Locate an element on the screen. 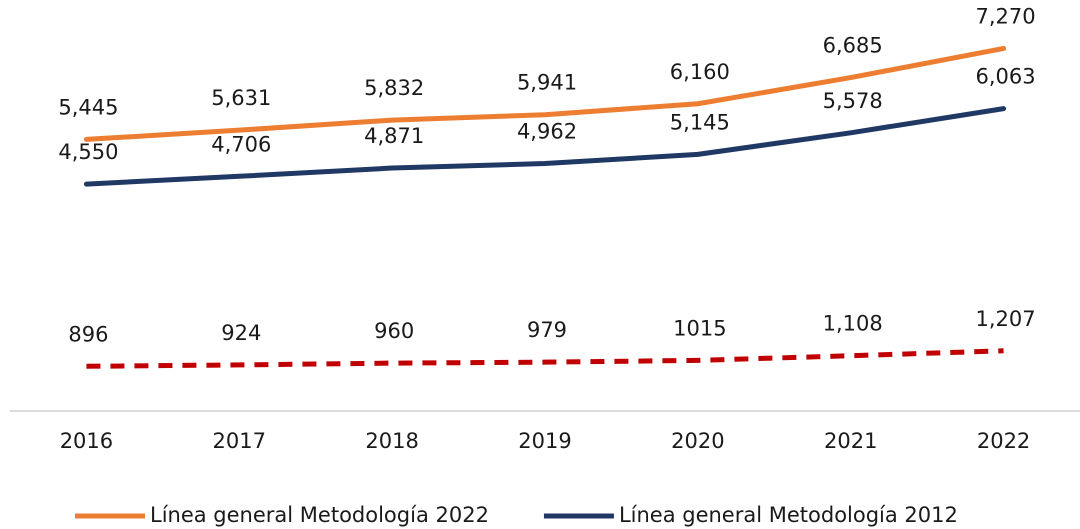 This screenshot has height=529, width=1080. data-label: 1,207 is located at coordinates (1006, 319).